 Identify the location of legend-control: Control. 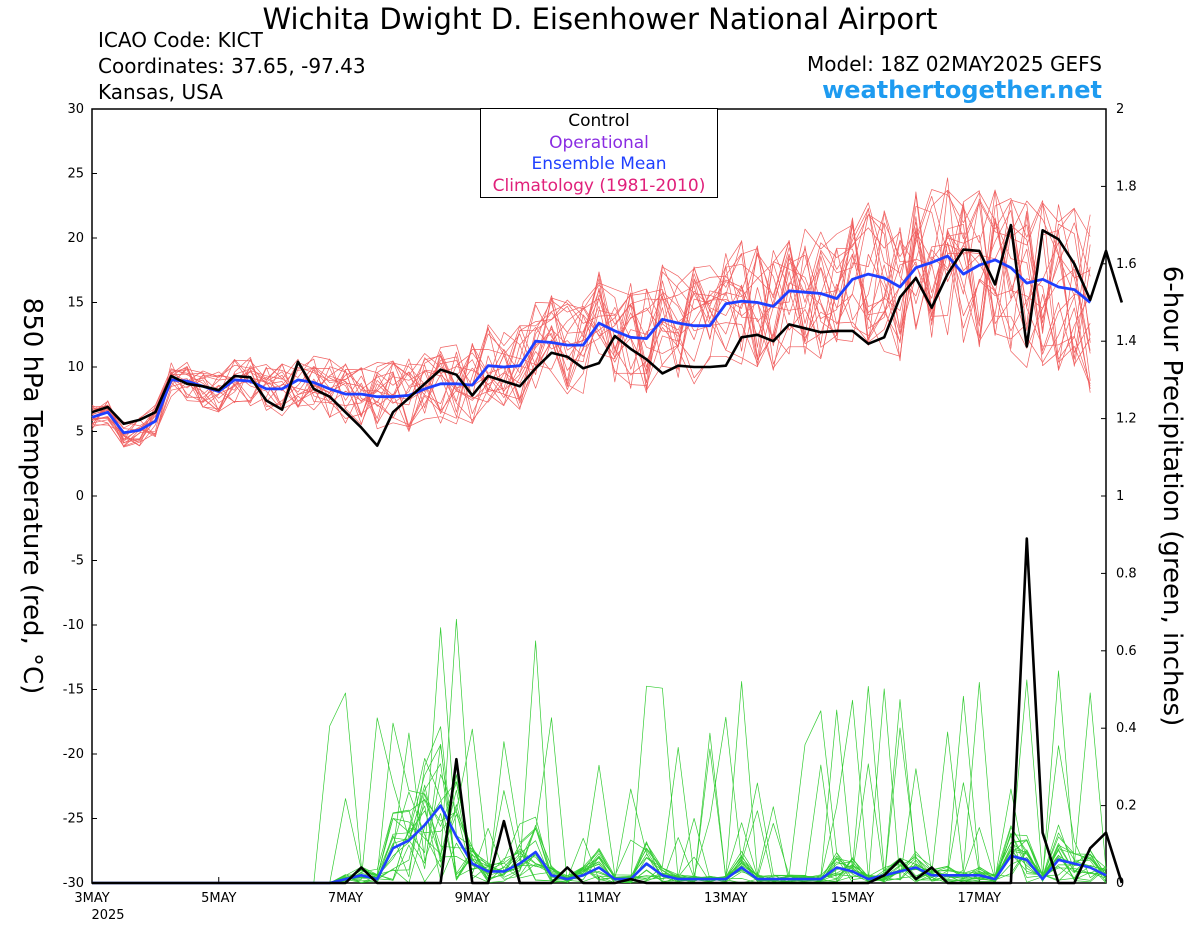
(599, 121).